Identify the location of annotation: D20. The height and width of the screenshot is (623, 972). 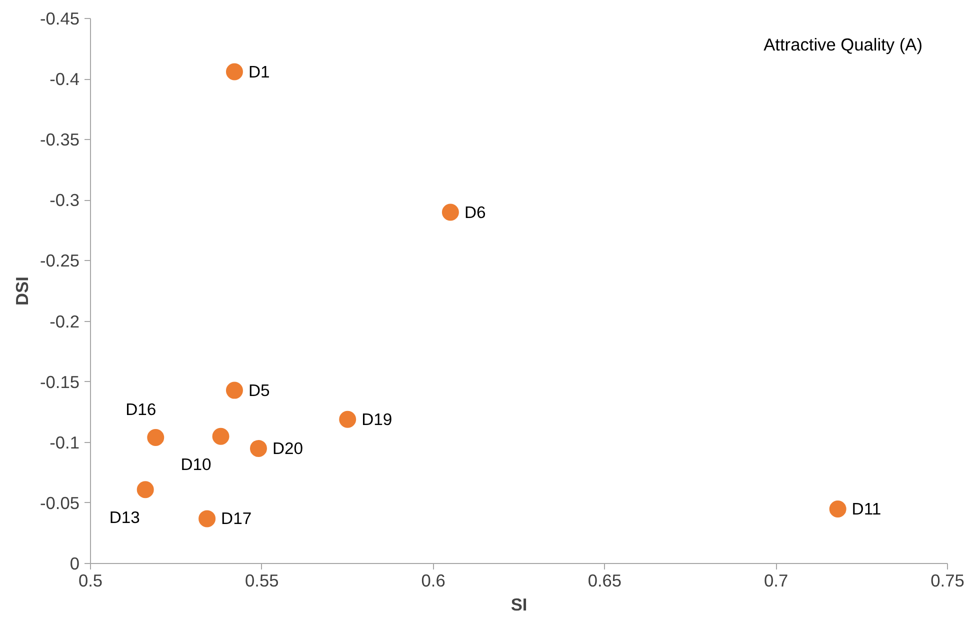
(288, 448).